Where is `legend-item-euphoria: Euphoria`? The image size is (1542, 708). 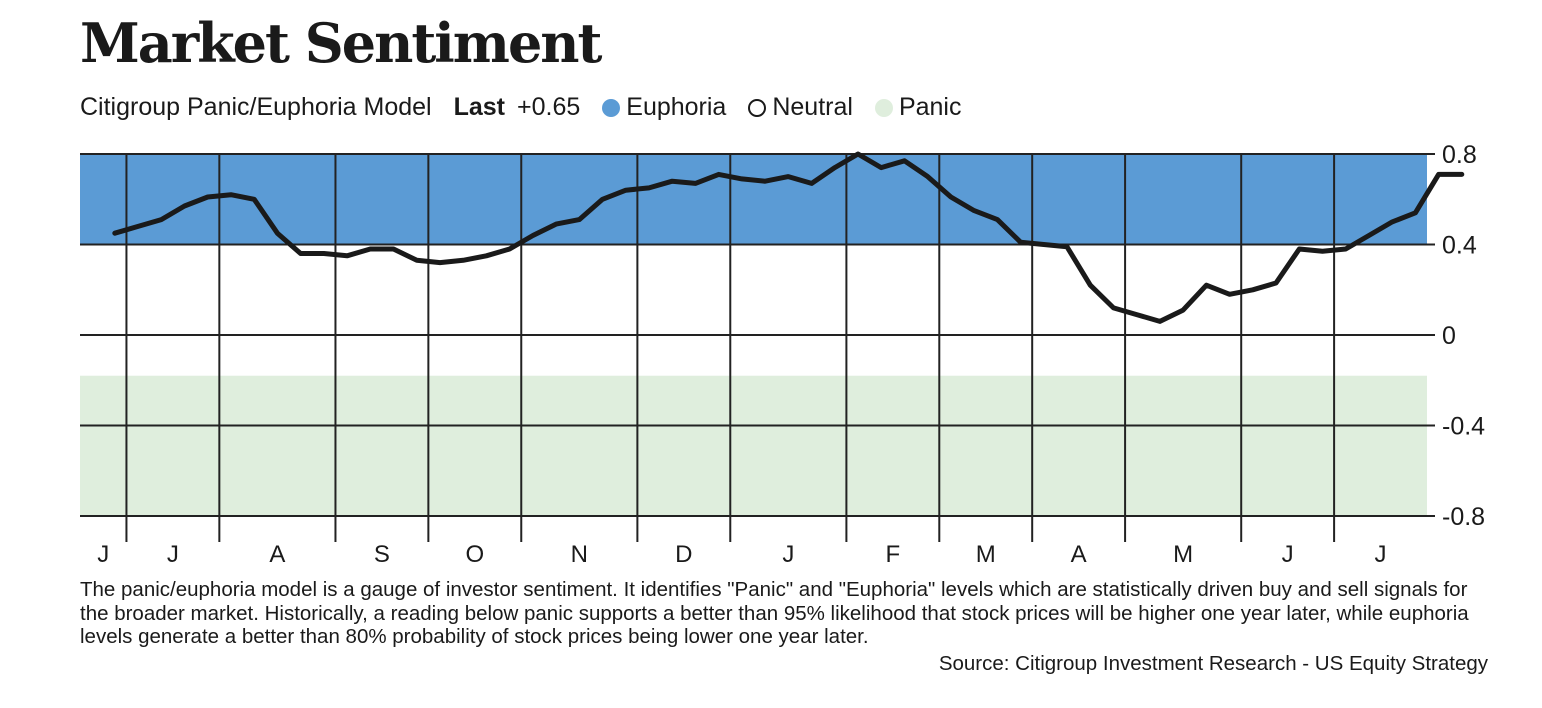
legend-item-euphoria: Euphoria is located at coordinates (664, 107).